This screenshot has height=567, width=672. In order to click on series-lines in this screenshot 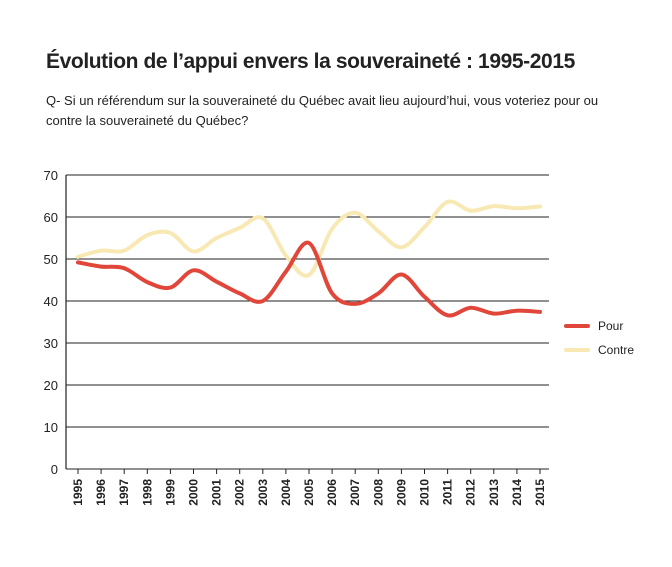, I will do `click(309, 258)`.